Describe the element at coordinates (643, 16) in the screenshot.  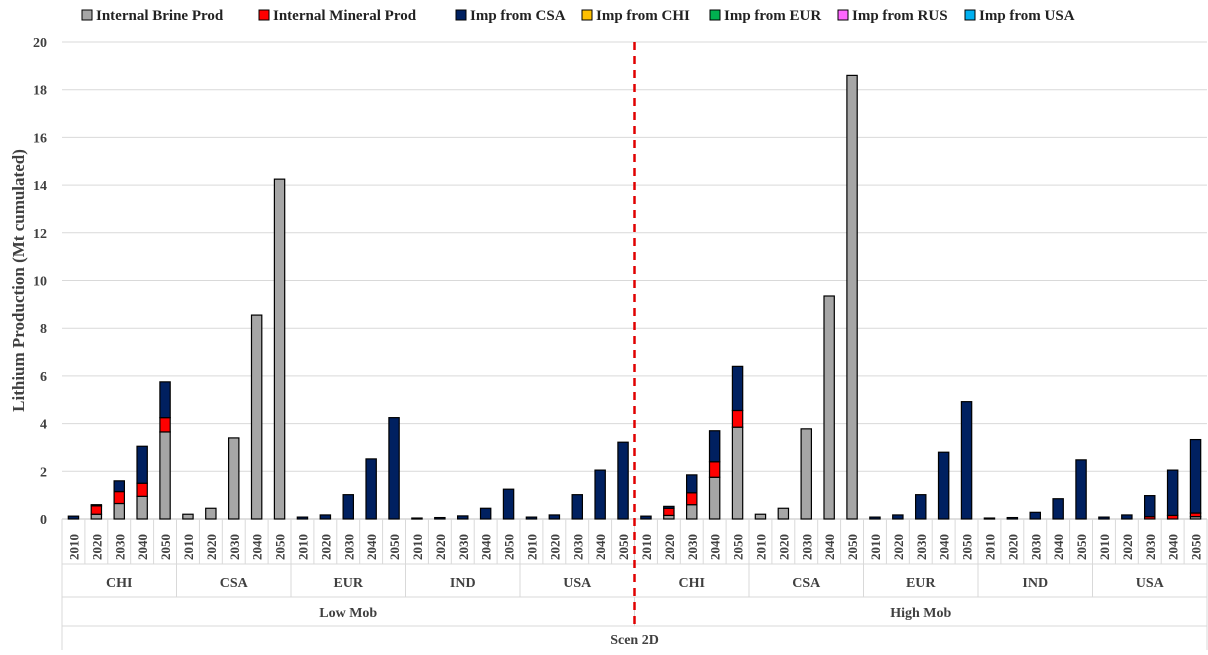
I see `legend-label: Imp from CHI` at that location.